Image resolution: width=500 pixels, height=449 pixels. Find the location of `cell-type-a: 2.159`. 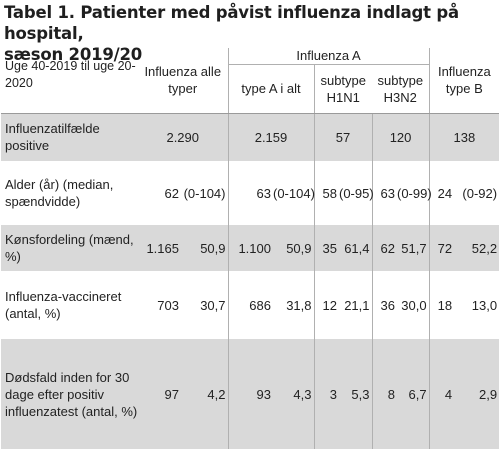

cell-type-a: 2.159 is located at coordinates (270, 137).